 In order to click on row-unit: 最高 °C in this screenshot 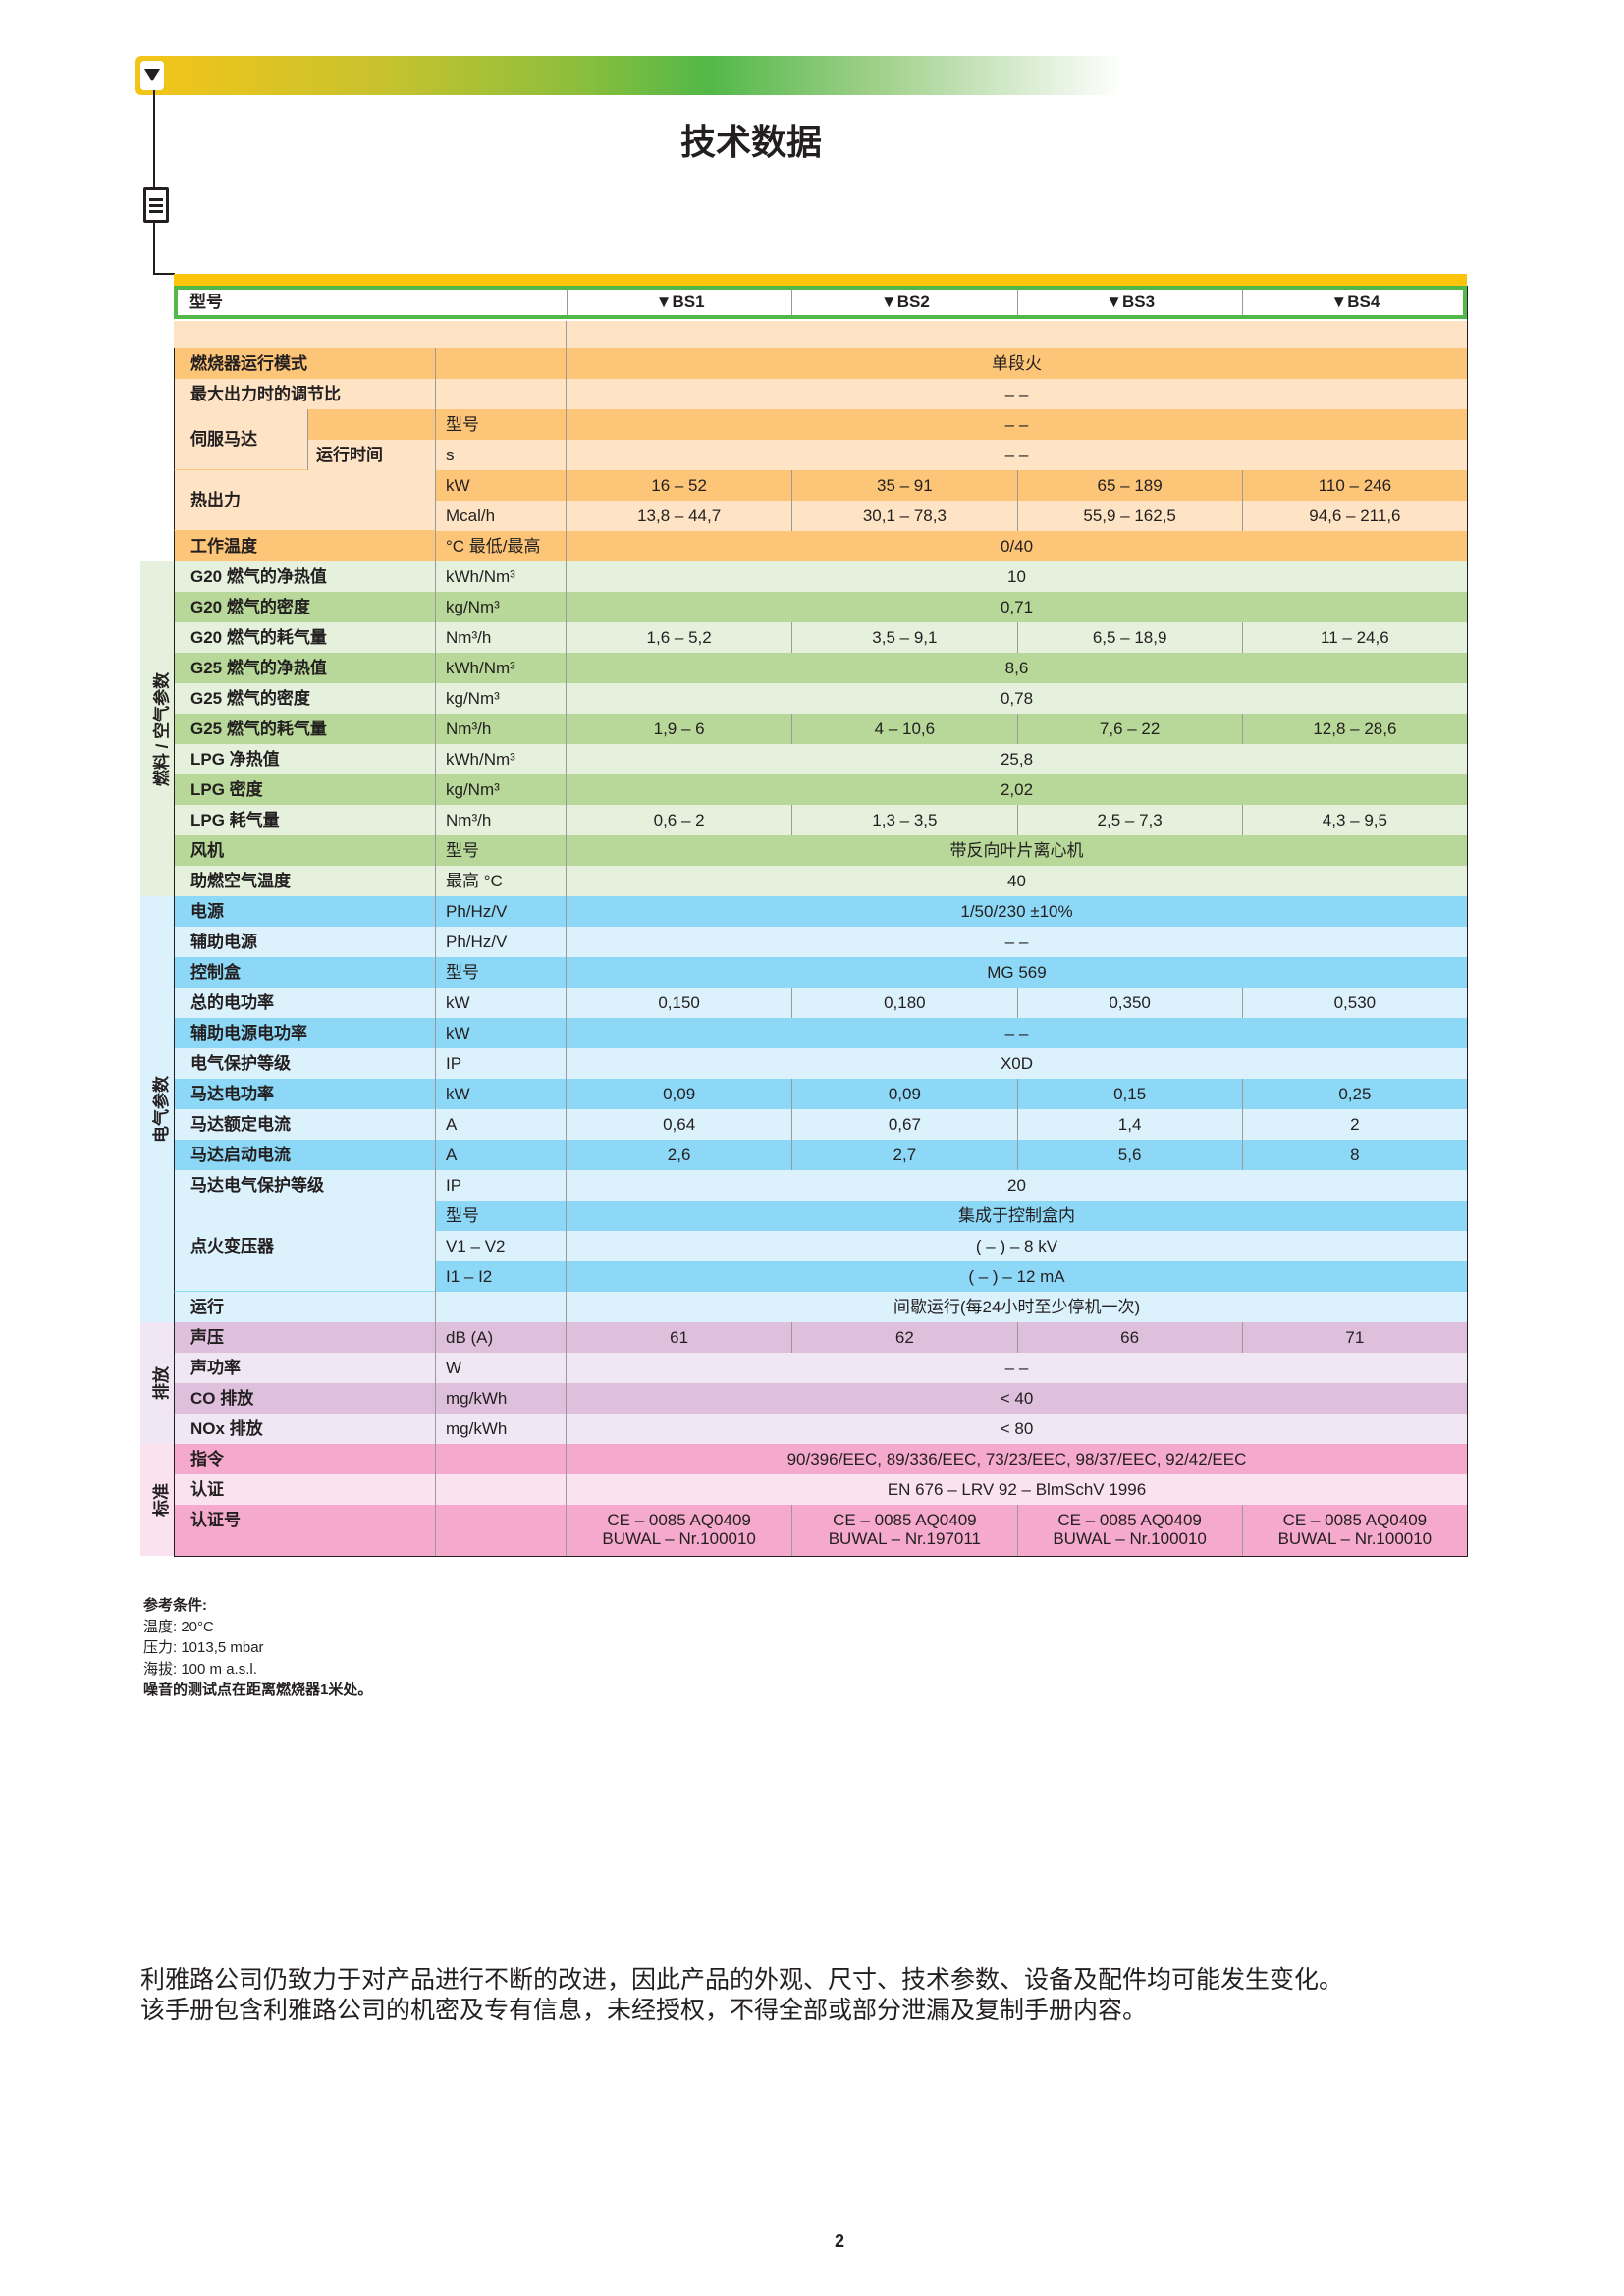, I will do `click(501, 881)`.